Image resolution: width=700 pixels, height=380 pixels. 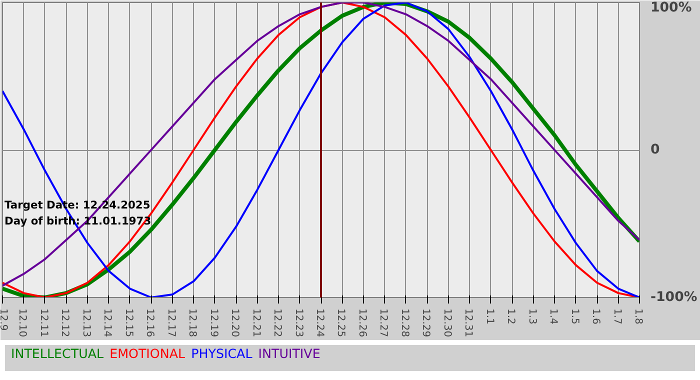 I want to click on x-tick-label: 12.10, so click(x=22, y=323).